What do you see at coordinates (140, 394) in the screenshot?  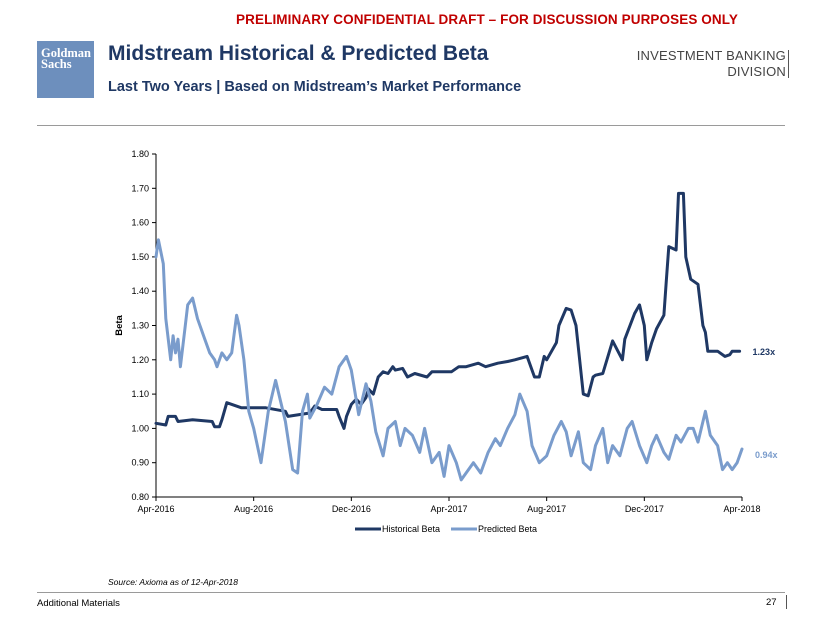 I see `y-tick-label: 1.10` at bounding box center [140, 394].